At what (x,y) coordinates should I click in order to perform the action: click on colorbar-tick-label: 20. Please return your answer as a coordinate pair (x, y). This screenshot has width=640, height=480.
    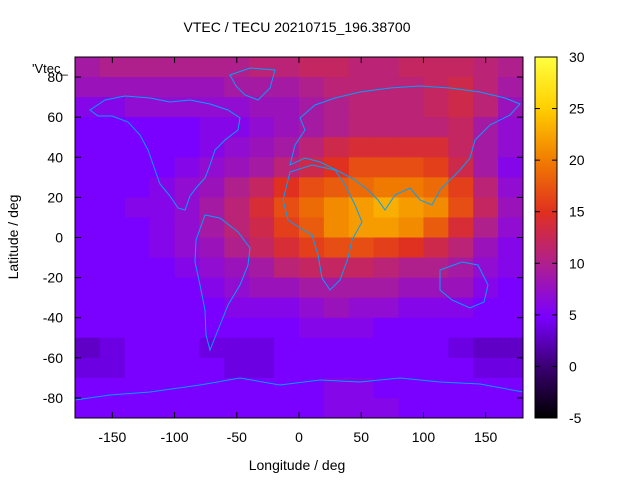
    Looking at the image, I should click on (577, 160).